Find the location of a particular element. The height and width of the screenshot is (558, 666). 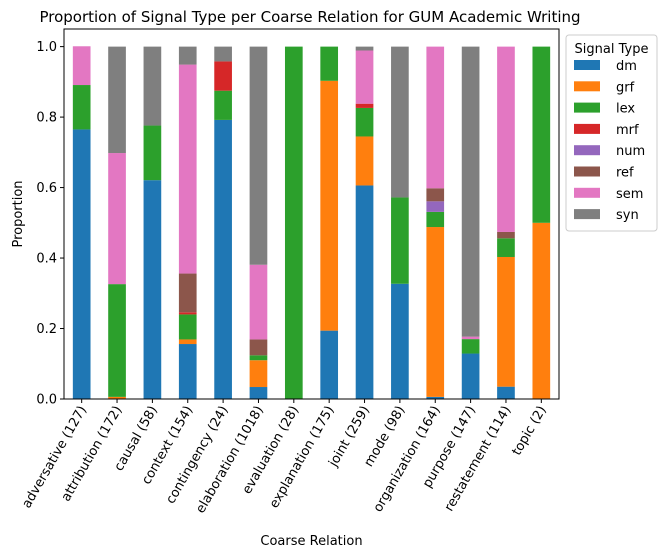

legend-label-num: num is located at coordinates (630, 151).